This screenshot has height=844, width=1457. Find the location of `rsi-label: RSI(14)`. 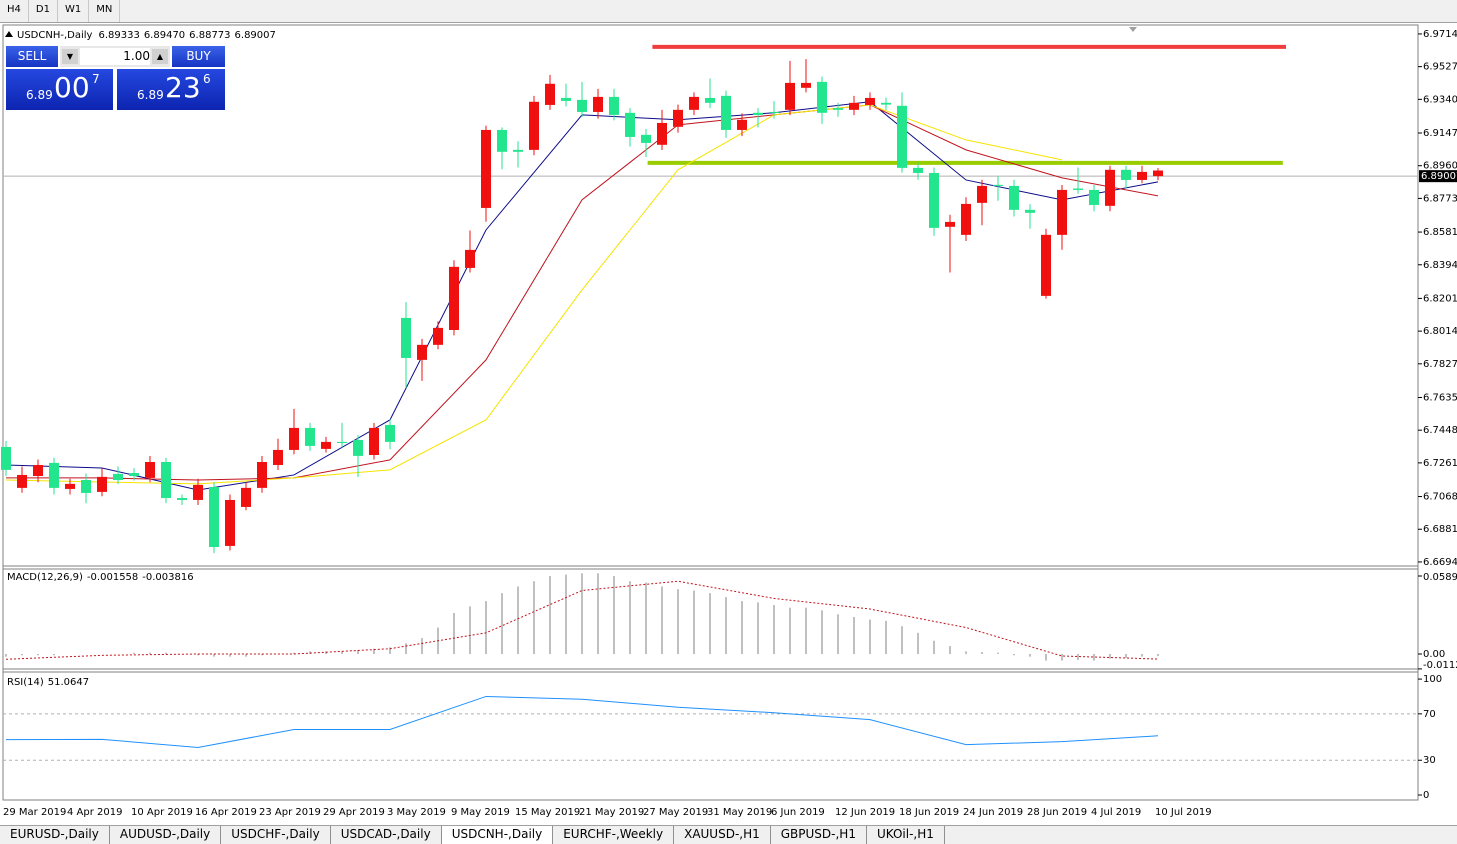

rsi-label: RSI(14) is located at coordinates (25, 682).